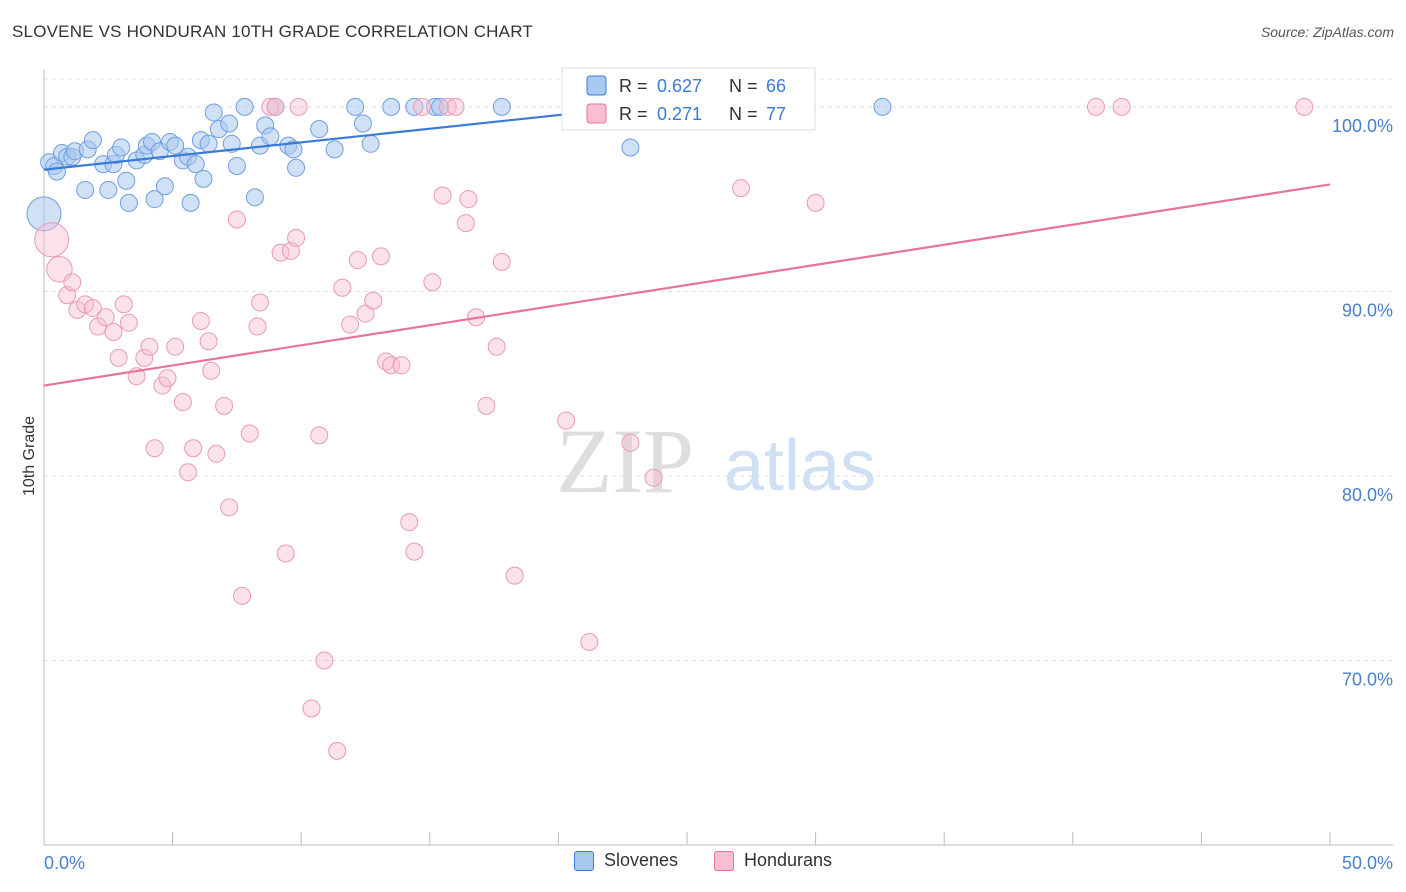 Image resolution: width=1406 pixels, height=892 pixels. I want to click on y-tick-label: 70.0%, so click(1367, 679).